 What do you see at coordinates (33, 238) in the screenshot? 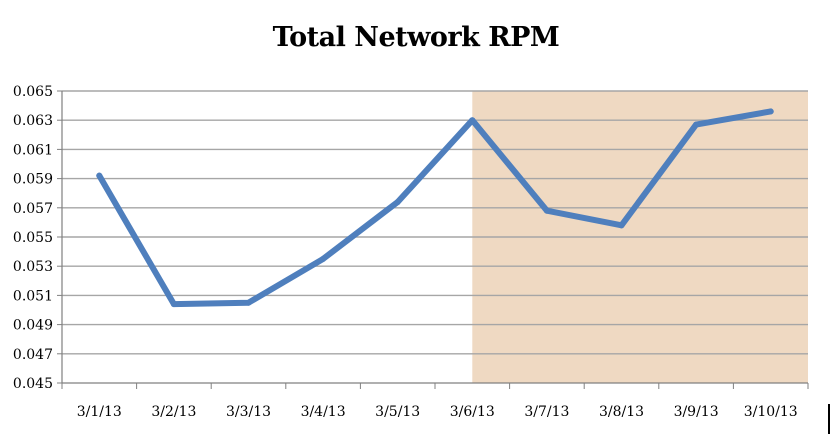
I see `y-tick-label: 0.055` at bounding box center [33, 238].